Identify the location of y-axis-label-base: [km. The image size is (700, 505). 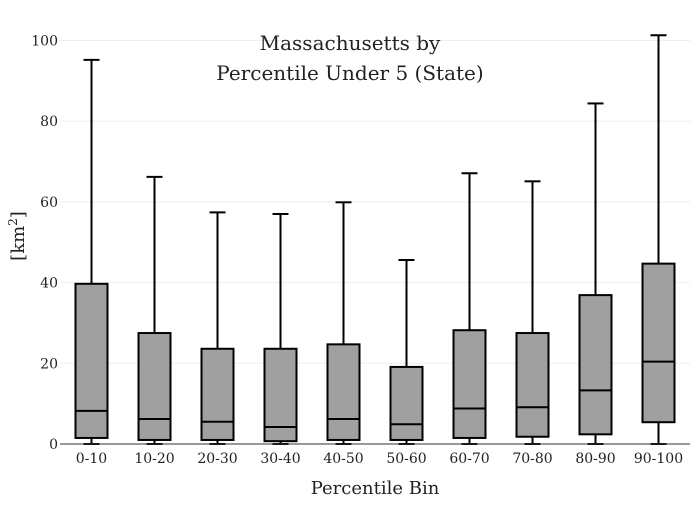
(18, 243).